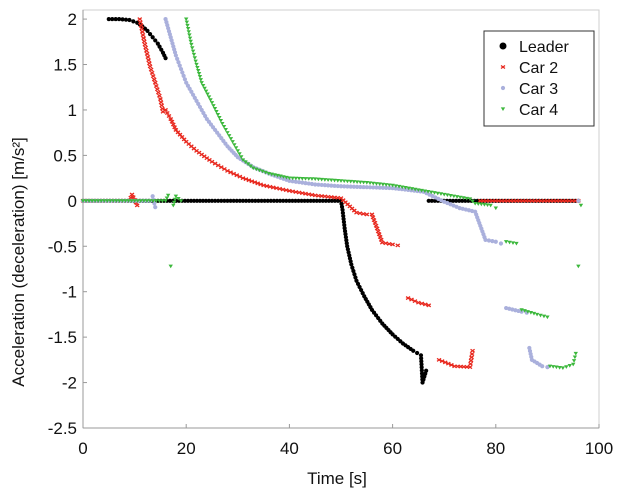 This screenshot has width=619, height=495. What do you see at coordinates (538, 68) in the screenshot?
I see `legend-car-2-label: Car 2` at bounding box center [538, 68].